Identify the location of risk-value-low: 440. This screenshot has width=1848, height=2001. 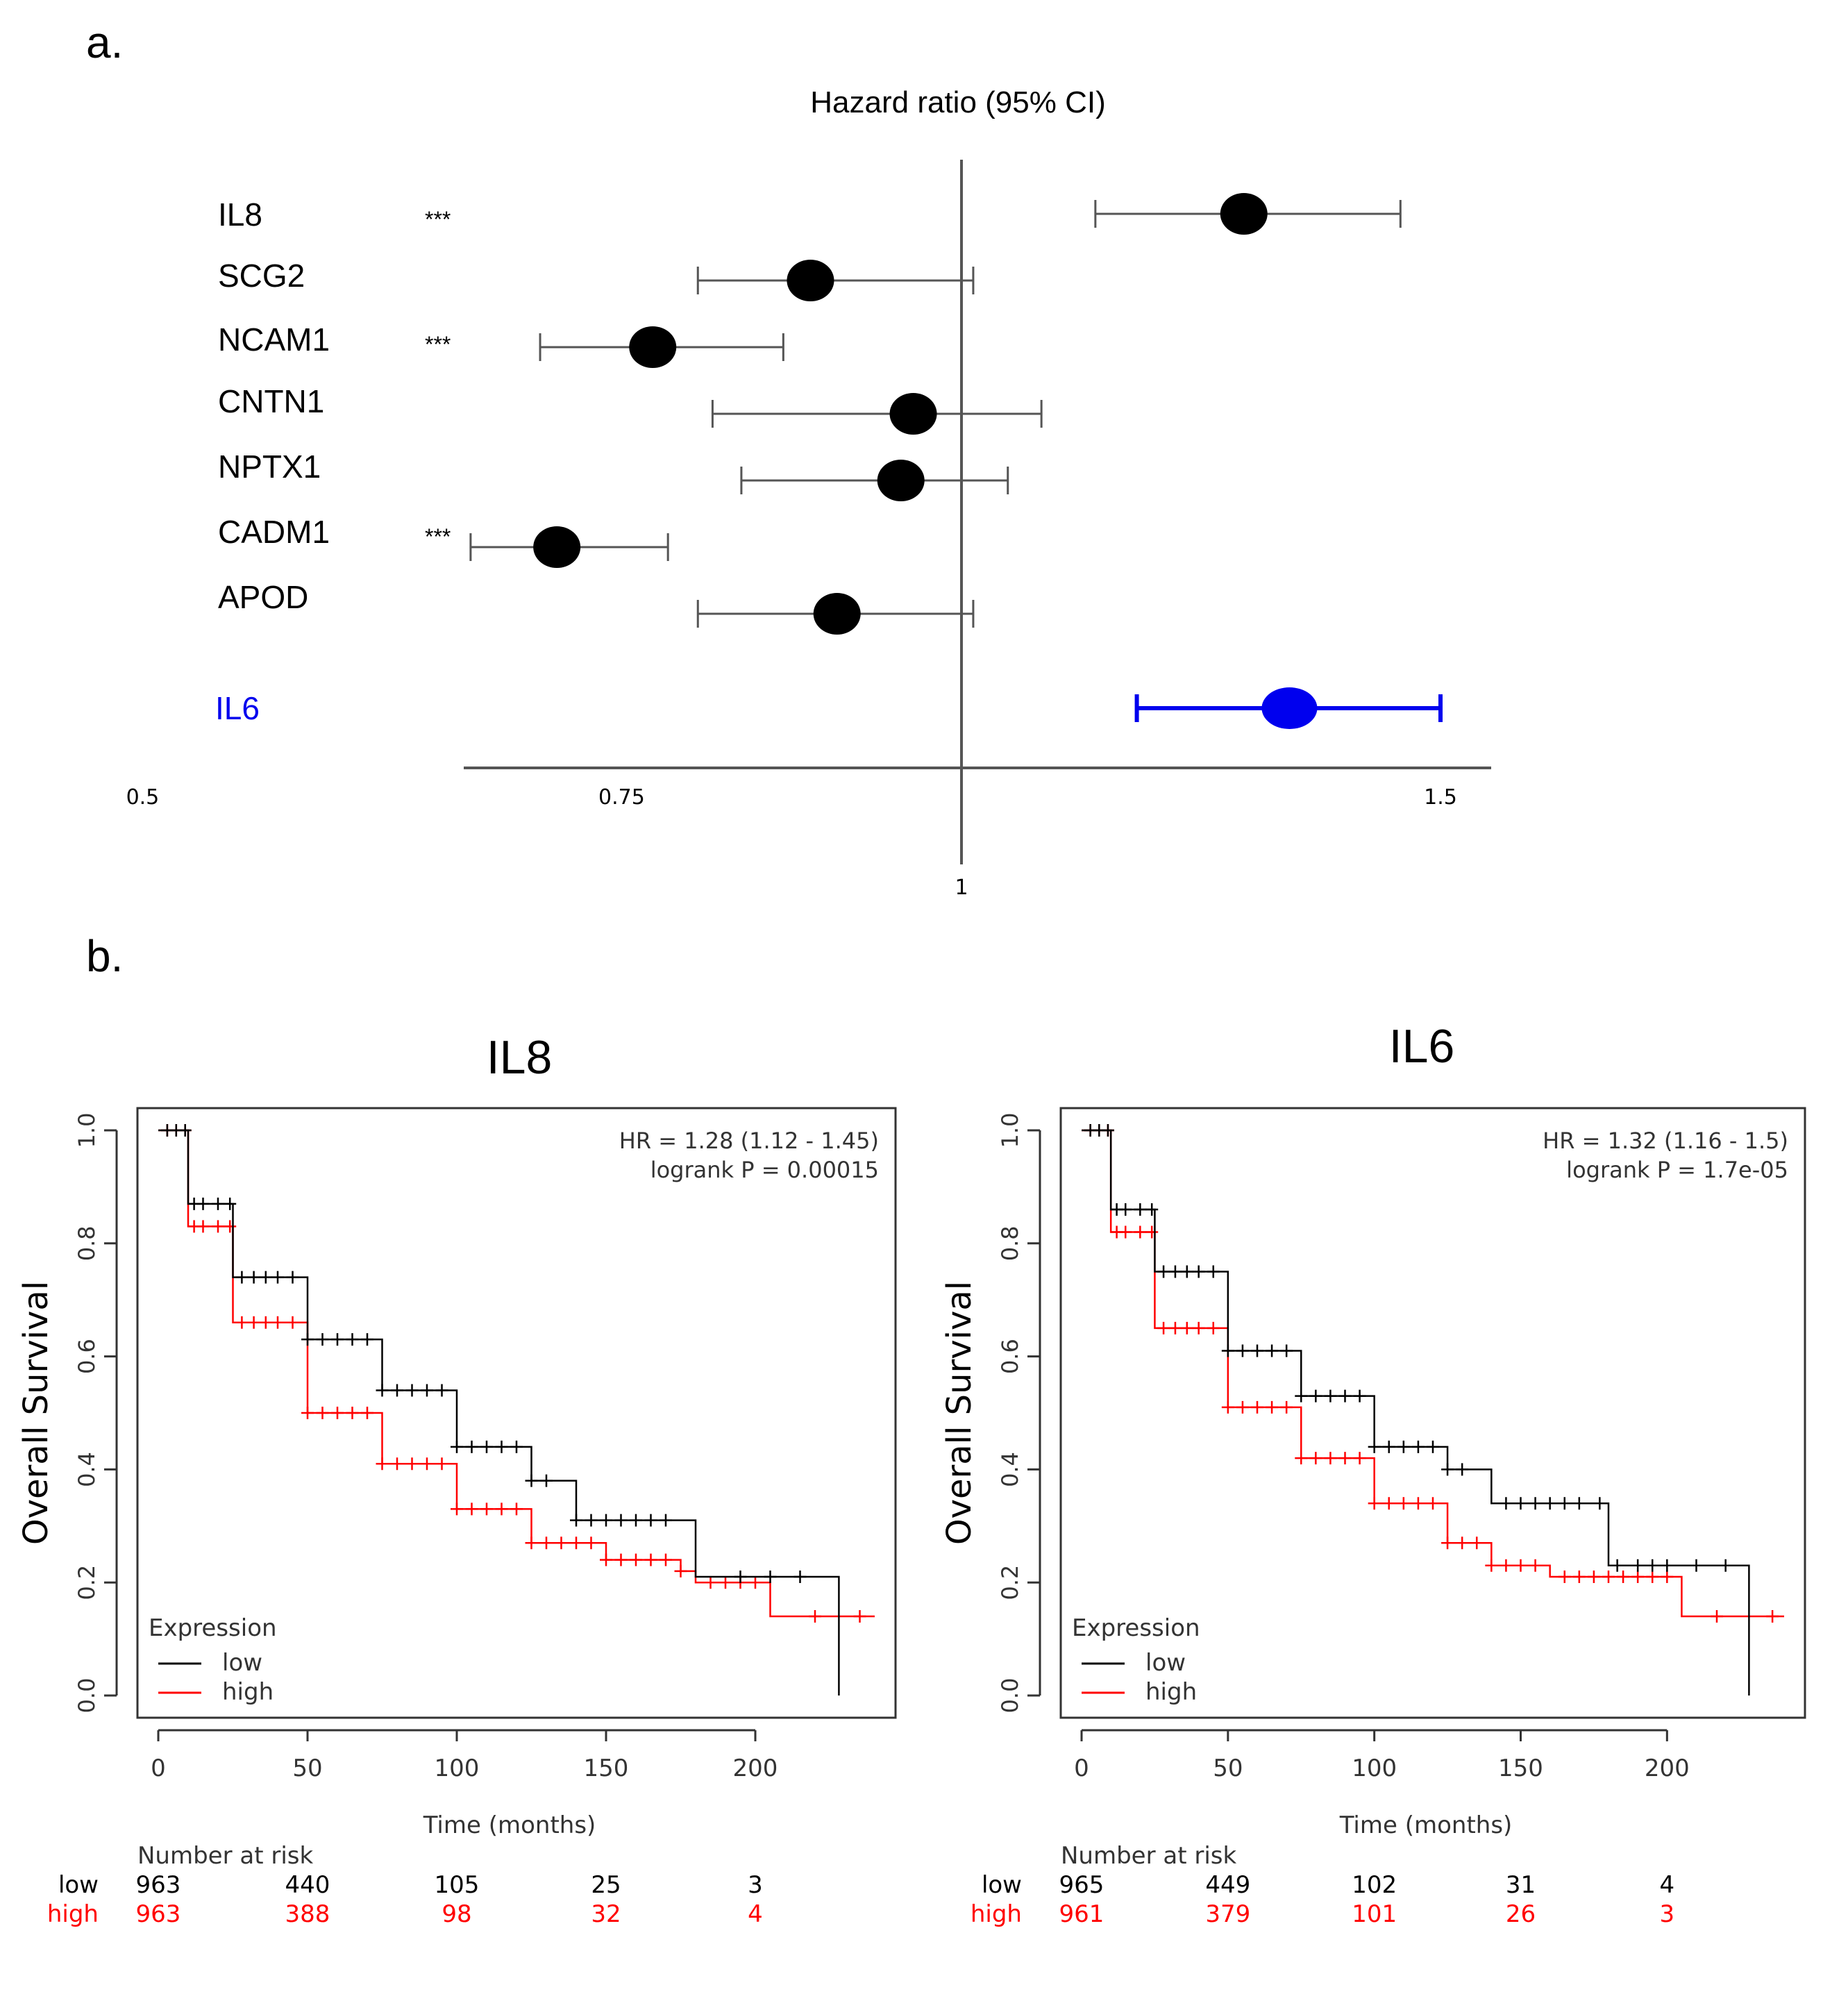
(307, 1885).